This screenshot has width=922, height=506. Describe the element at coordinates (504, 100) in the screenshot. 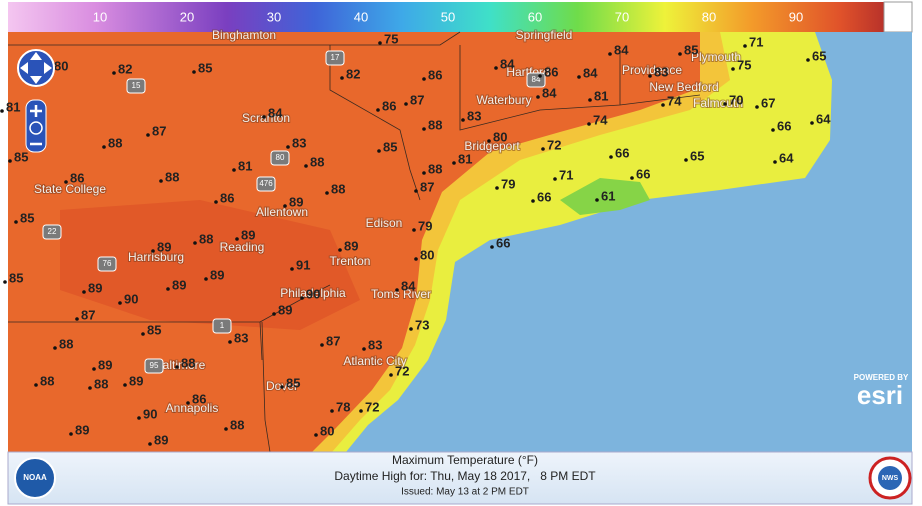

I see `place-label: Waterbury` at that location.